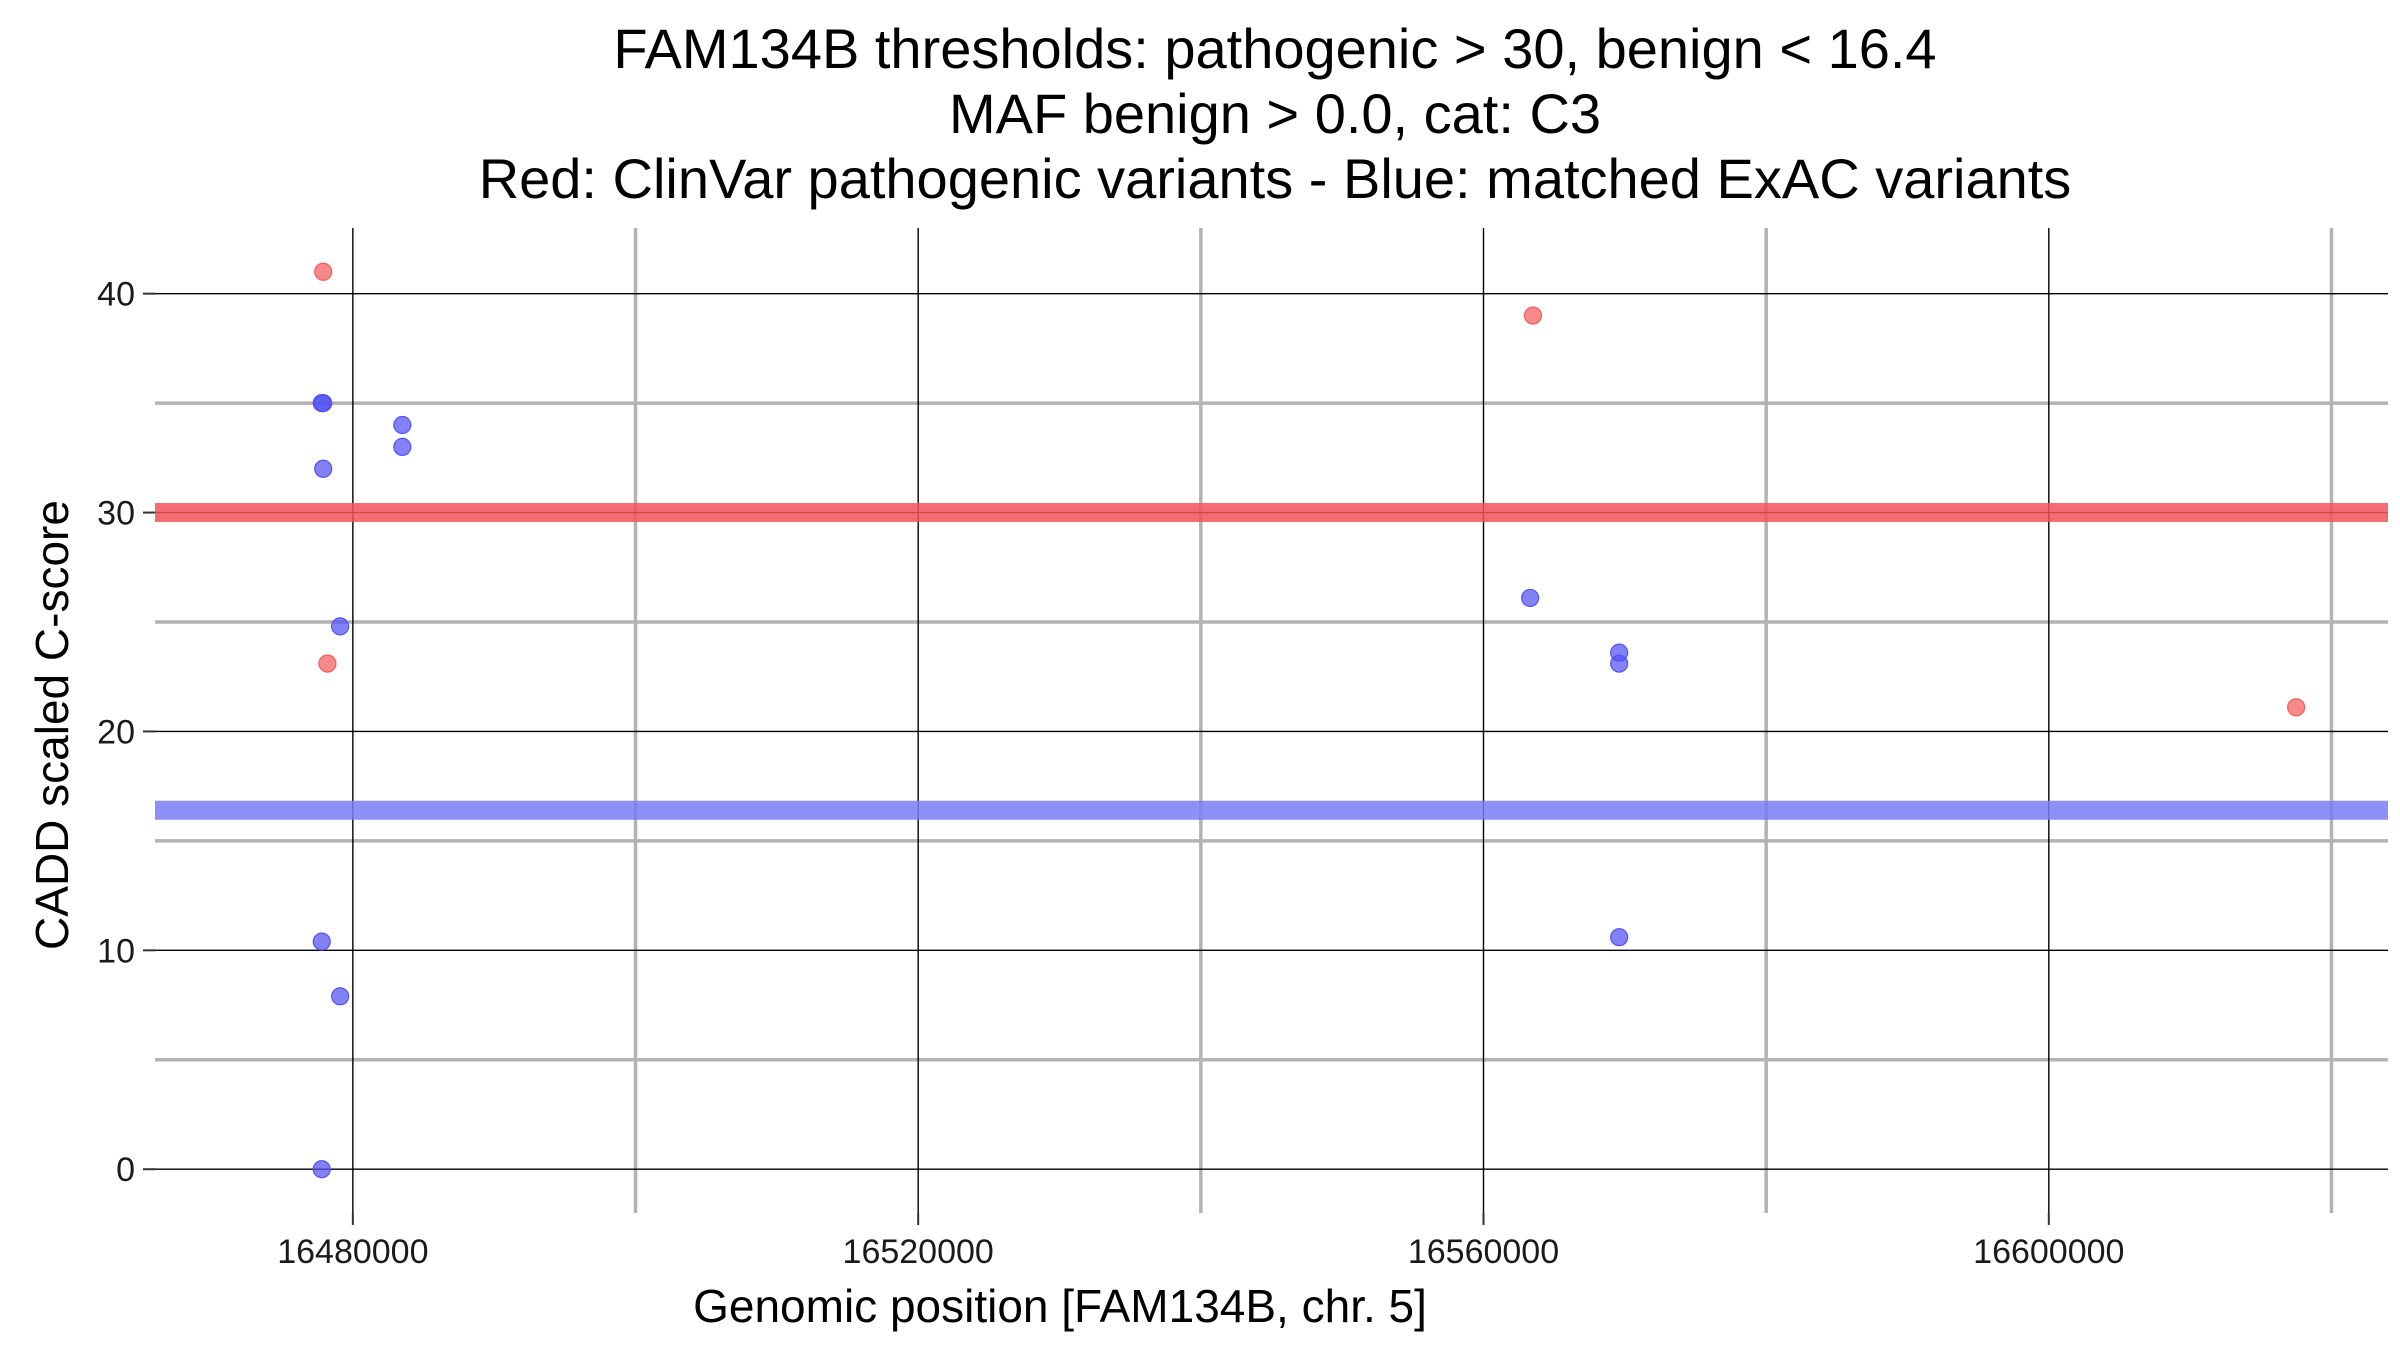  I want to click on y-tick-label: 40, so click(116, 295).